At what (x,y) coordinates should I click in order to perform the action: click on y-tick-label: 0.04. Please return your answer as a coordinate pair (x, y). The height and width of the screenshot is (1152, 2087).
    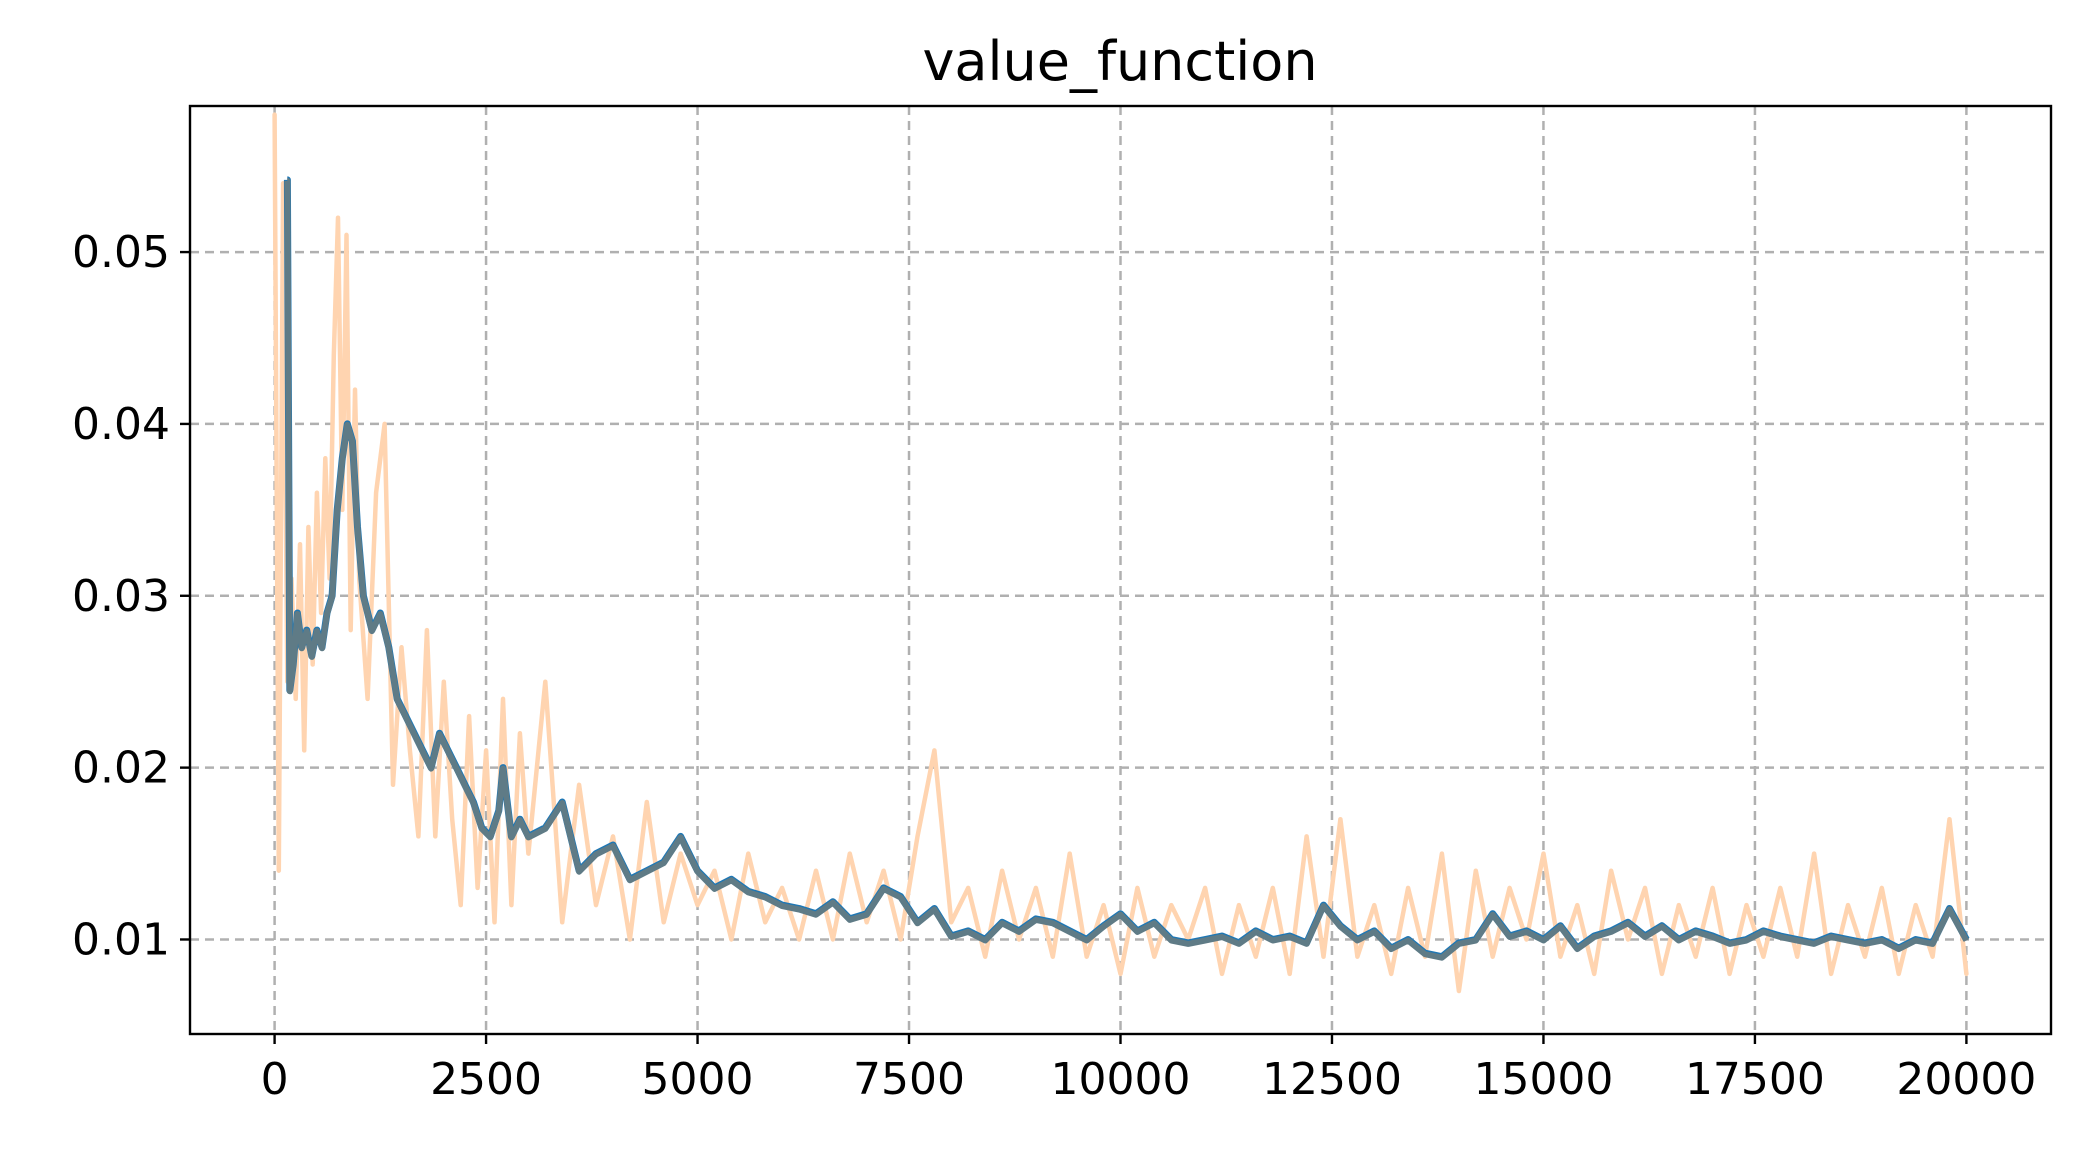
    Looking at the image, I should click on (121, 424).